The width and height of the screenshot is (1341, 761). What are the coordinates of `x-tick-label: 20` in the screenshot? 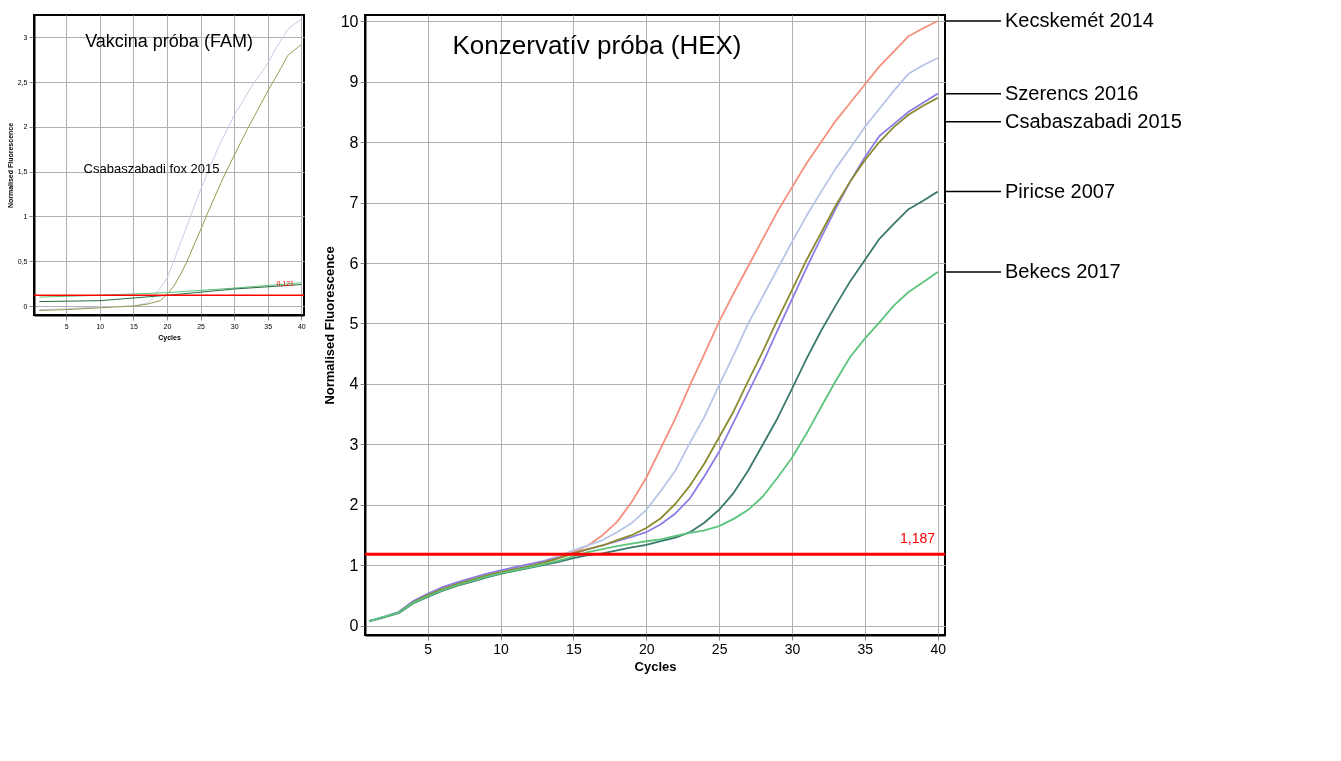 It's located at (646, 648).